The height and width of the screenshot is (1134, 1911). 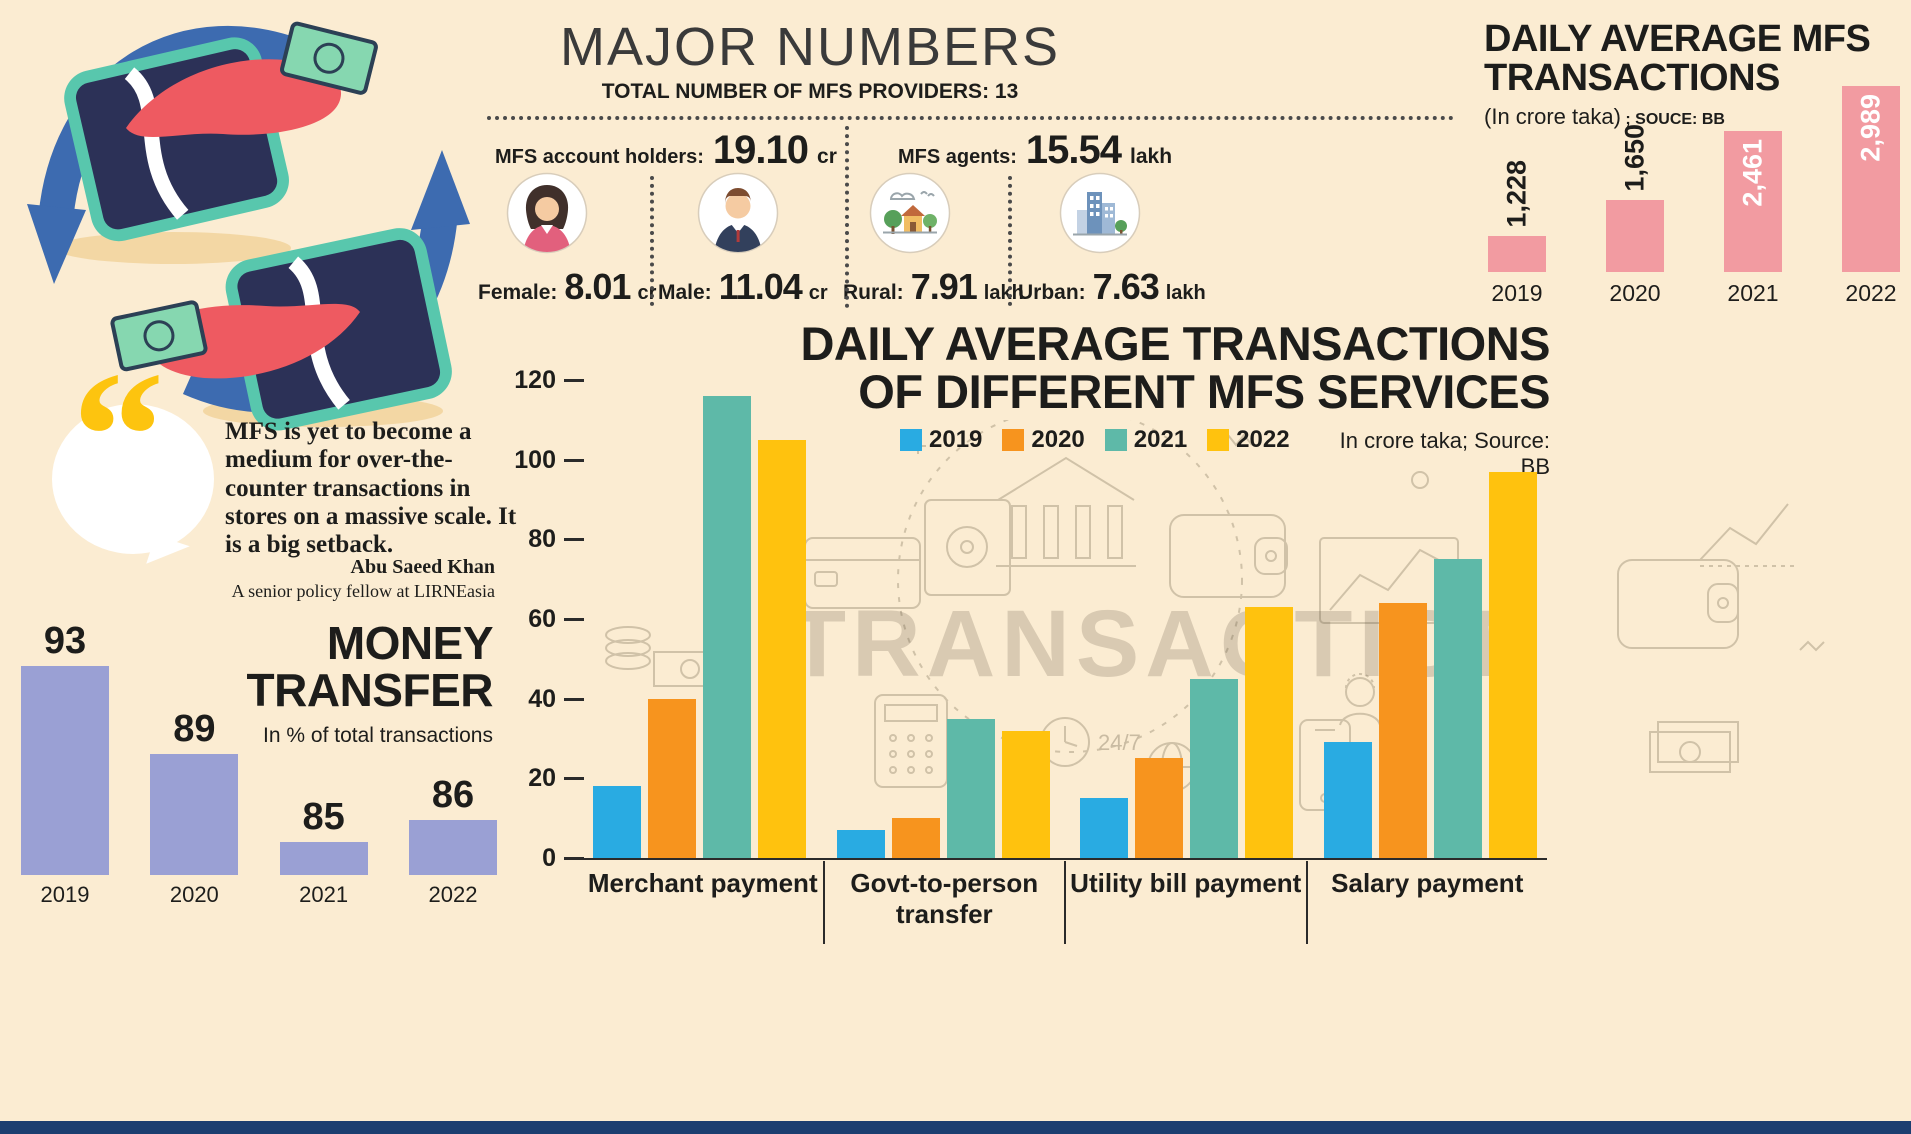 What do you see at coordinates (847, 217) in the screenshot?
I see `dotted-divider` at bounding box center [847, 217].